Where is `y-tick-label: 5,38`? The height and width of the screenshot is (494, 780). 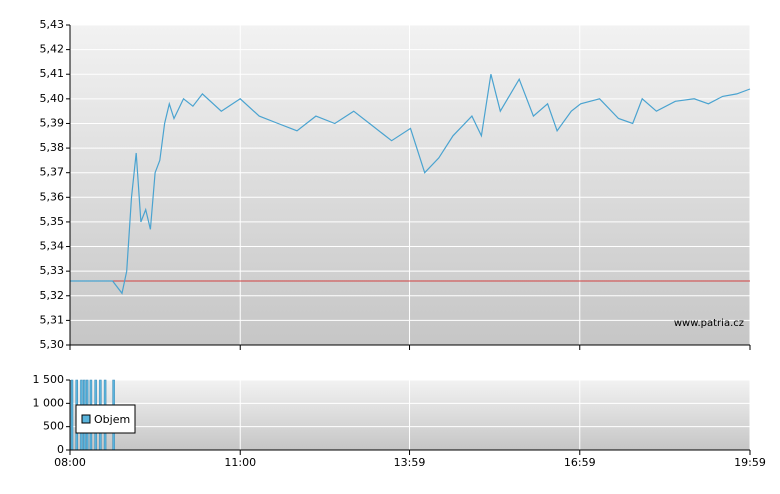 y-tick-label: 5,38 is located at coordinates (52, 147).